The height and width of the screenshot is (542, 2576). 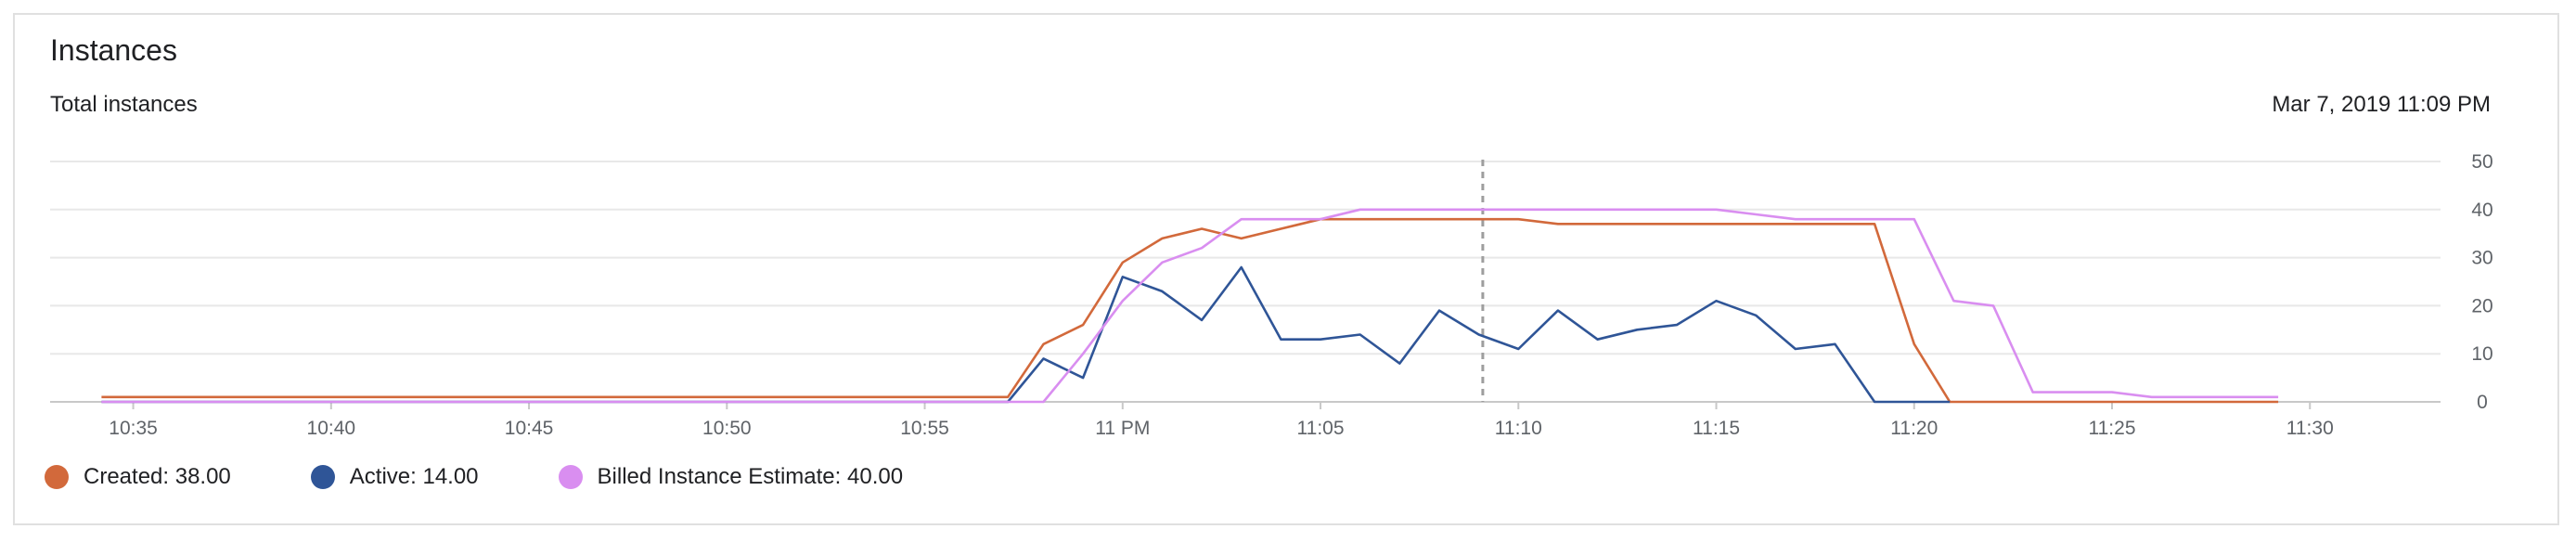 What do you see at coordinates (57, 477) in the screenshot?
I see `legend-swatch-created` at bounding box center [57, 477].